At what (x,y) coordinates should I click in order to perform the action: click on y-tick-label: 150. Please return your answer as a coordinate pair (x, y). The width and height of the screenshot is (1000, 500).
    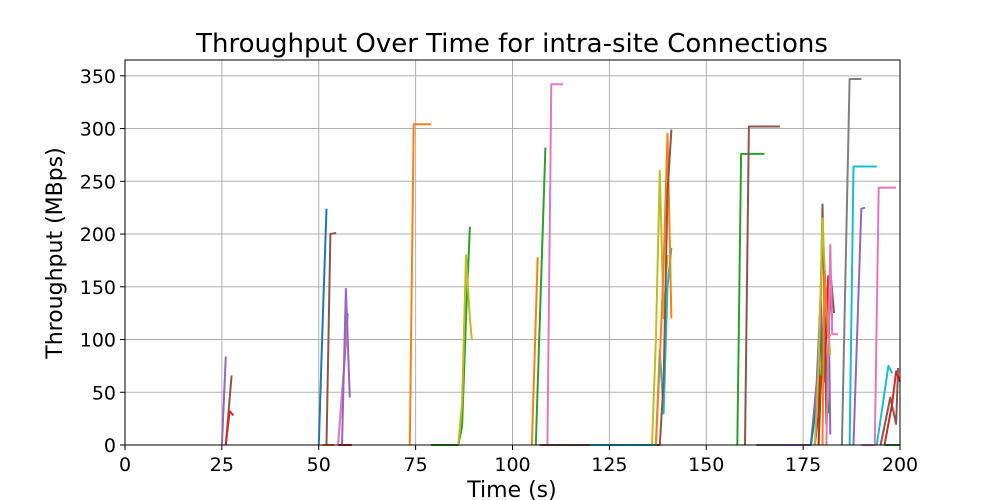
    Looking at the image, I should click on (98, 288).